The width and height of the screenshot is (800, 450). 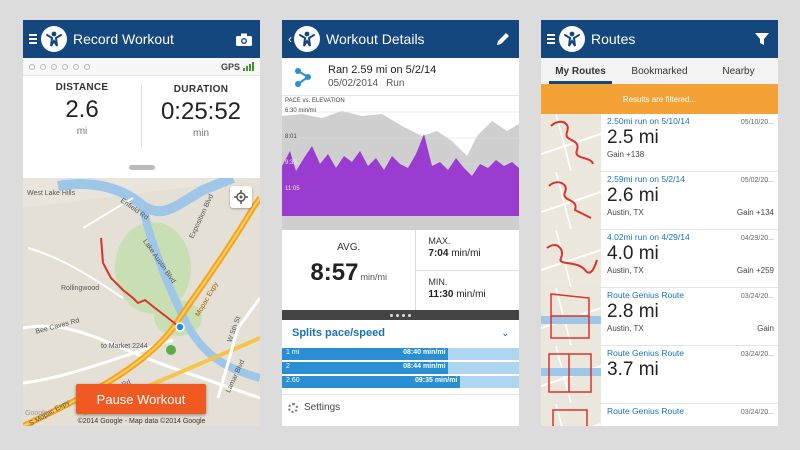 What do you see at coordinates (82, 131) in the screenshot?
I see `distance-unit: mi` at bounding box center [82, 131].